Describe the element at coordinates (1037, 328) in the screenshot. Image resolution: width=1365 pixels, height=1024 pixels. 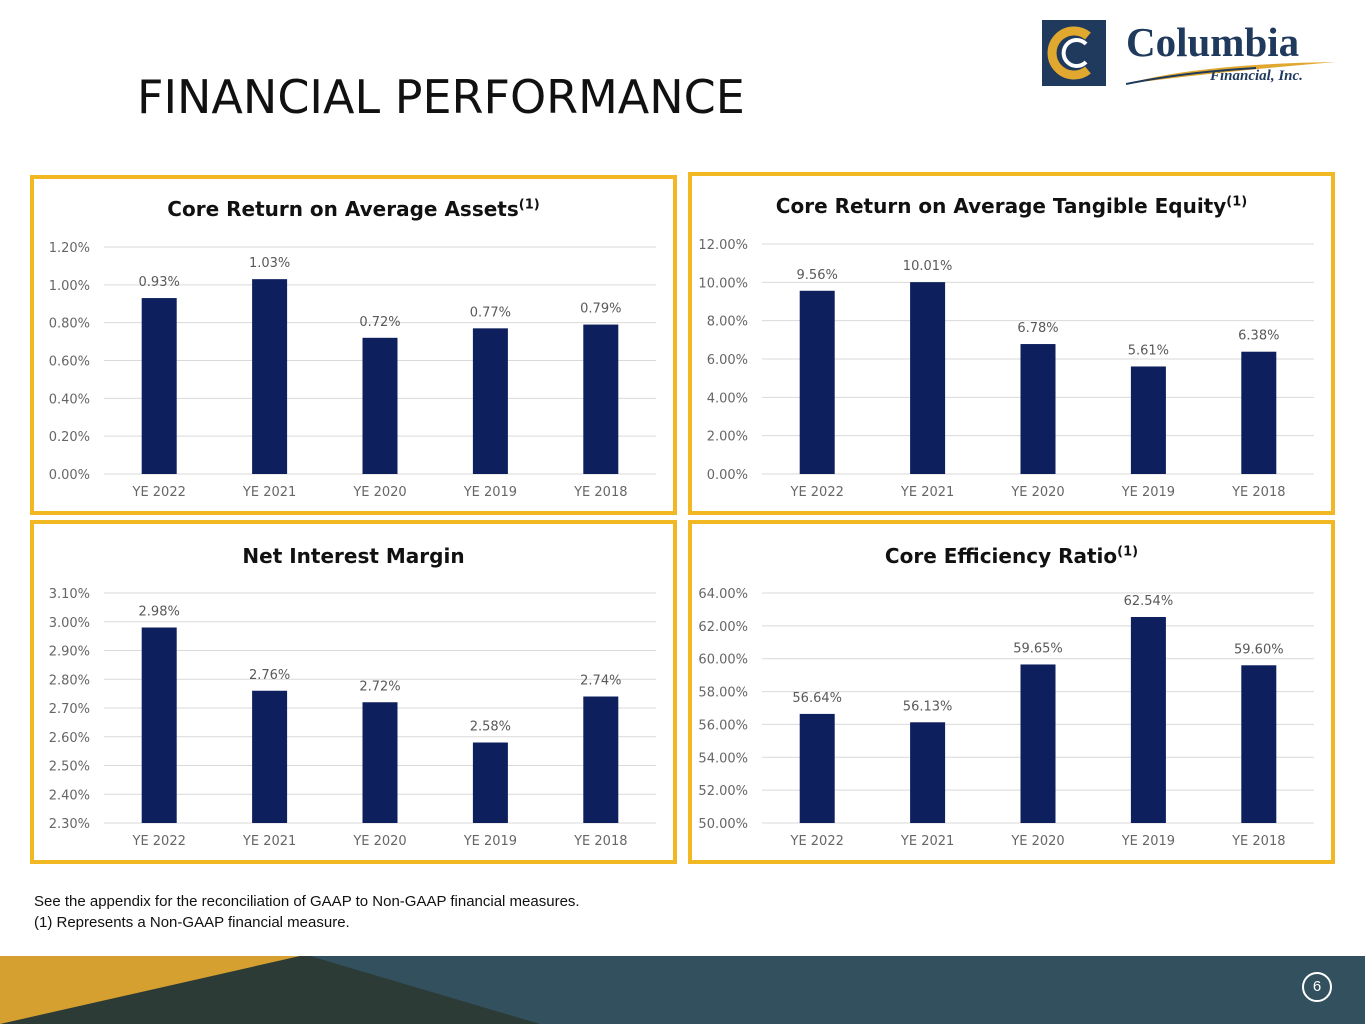
I see `data-label: 6.78%` at that location.